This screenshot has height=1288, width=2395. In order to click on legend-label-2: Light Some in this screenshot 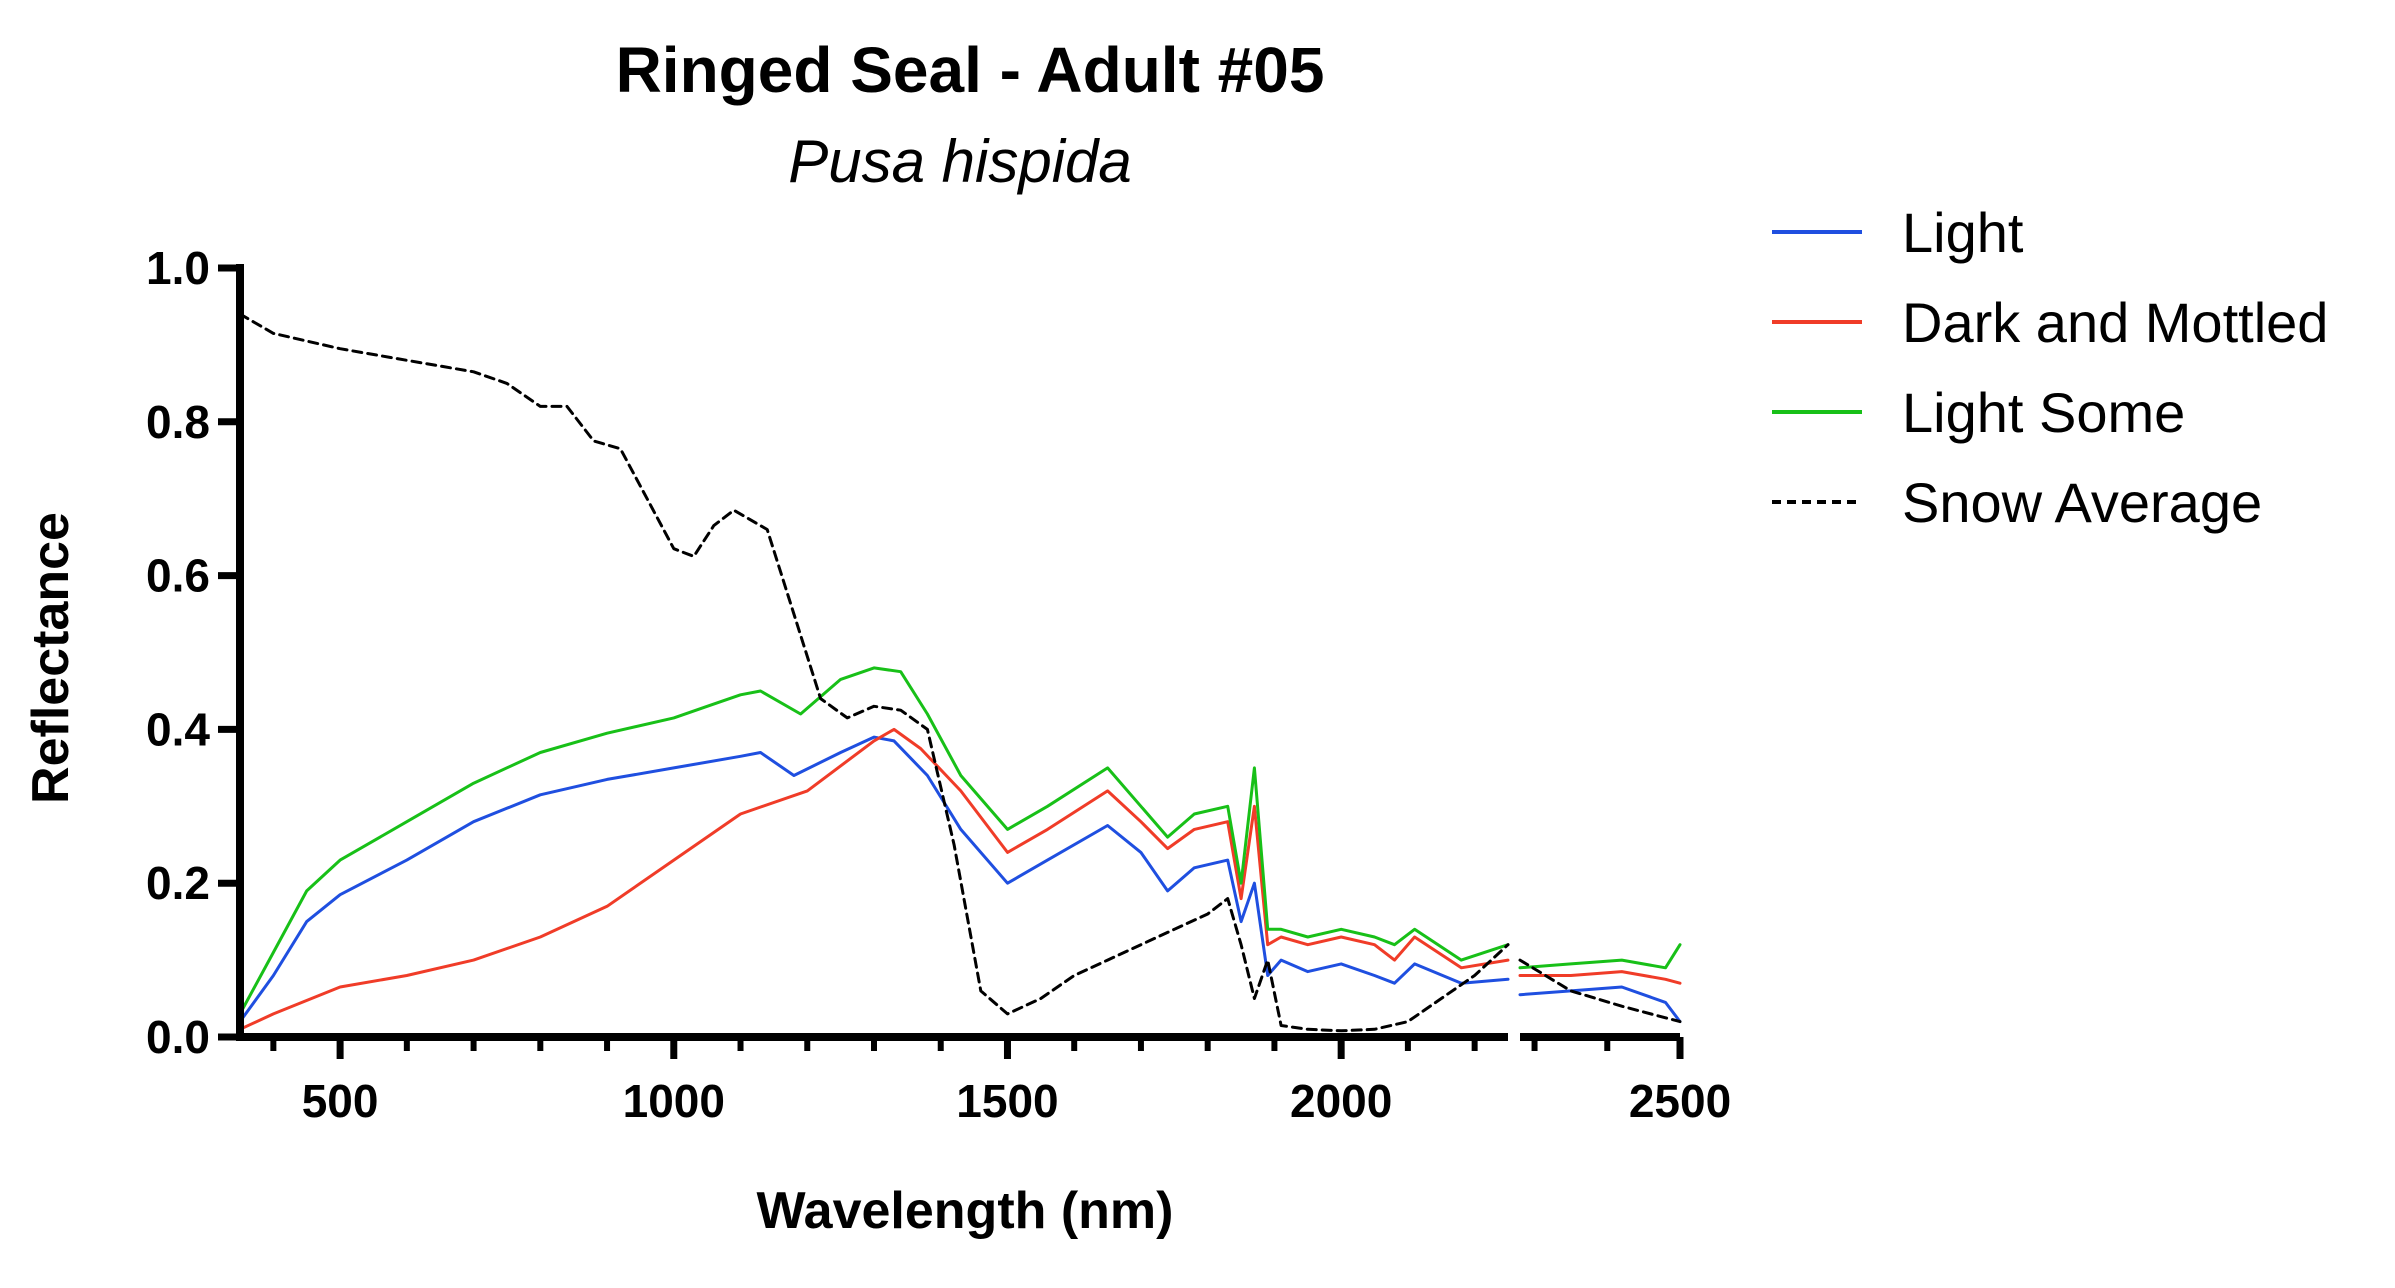, I will do `click(2043, 412)`.